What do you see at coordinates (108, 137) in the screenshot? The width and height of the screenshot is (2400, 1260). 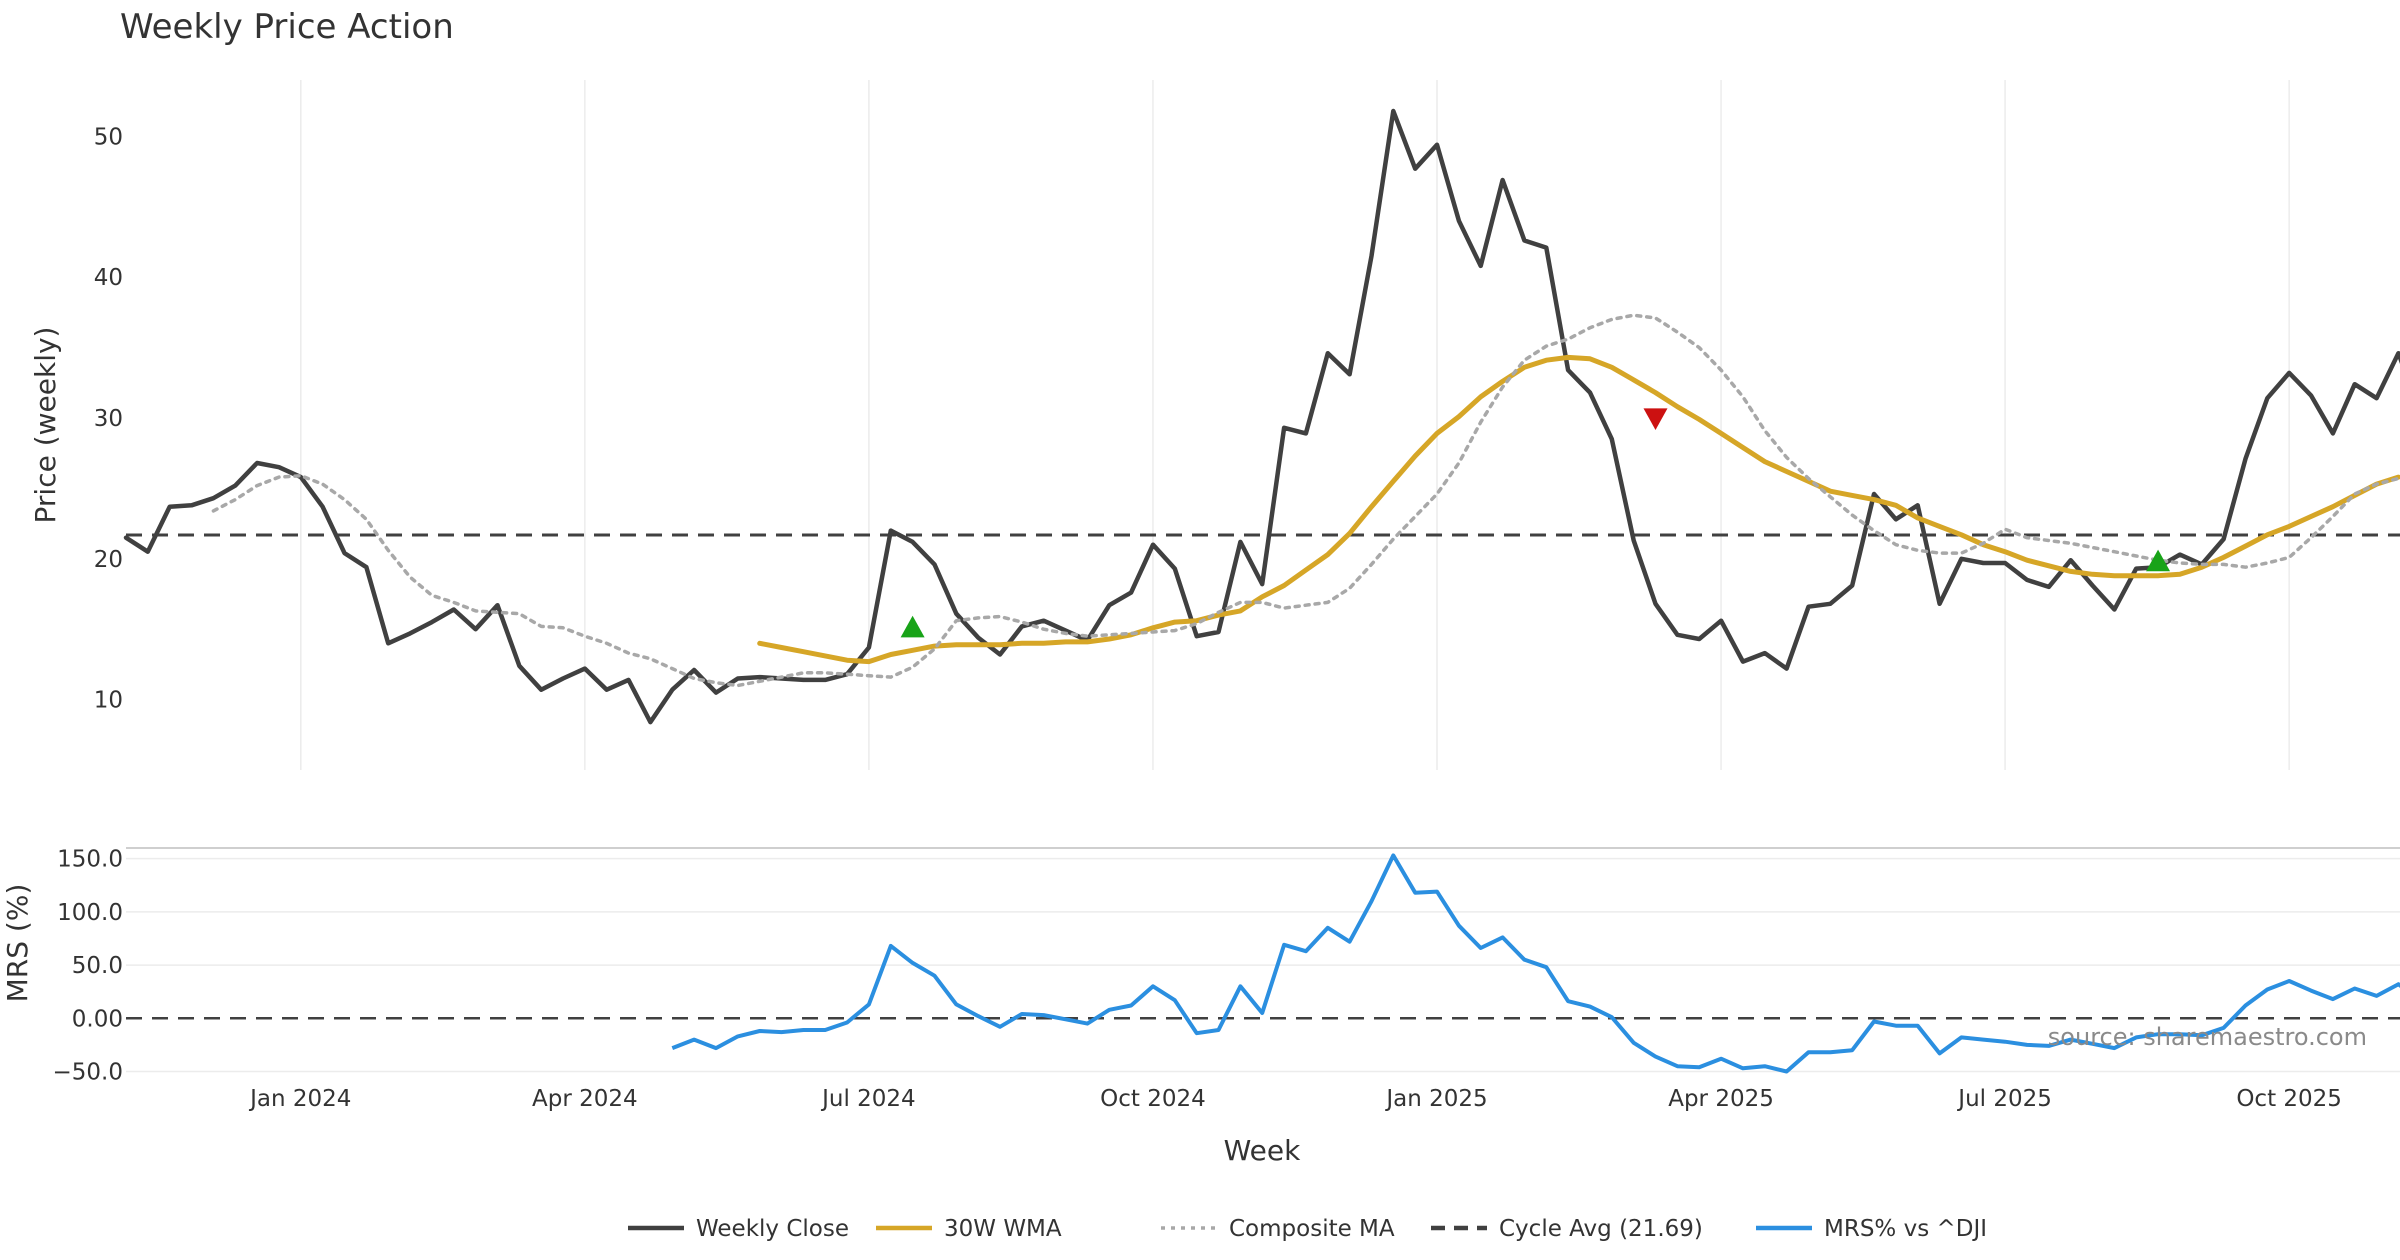 I see `price-y-tick-label: 50` at bounding box center [108, 137].